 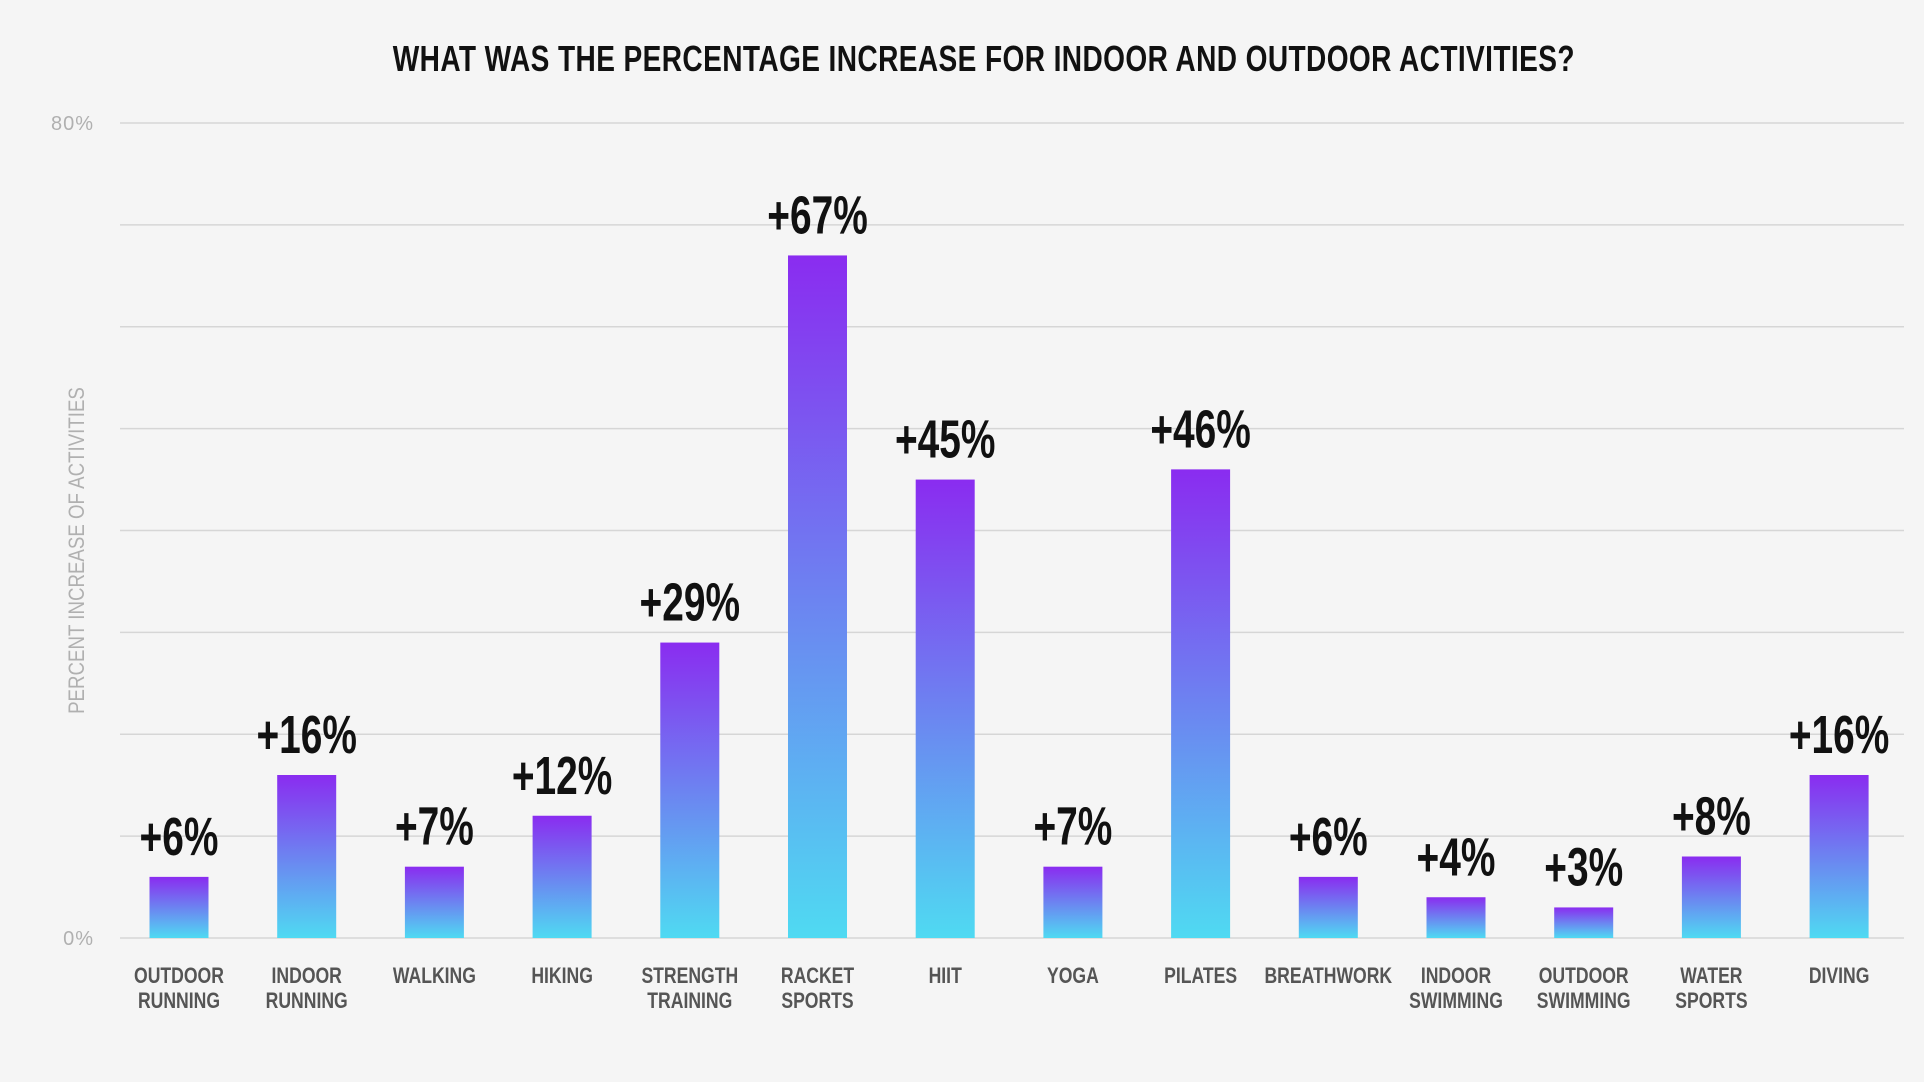 I want to click on data-label: +46%, so click(x=1200, y=428).